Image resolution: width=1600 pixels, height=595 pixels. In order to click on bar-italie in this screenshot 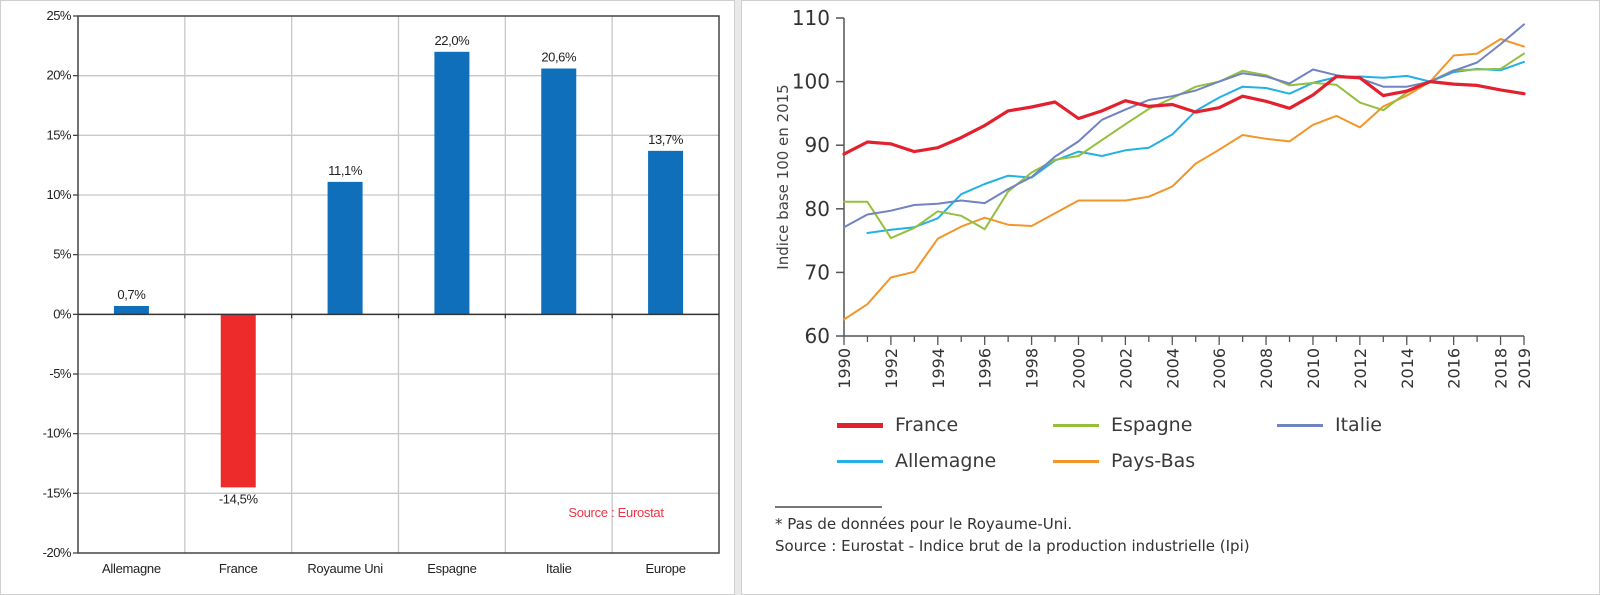, I will do `click(559, 191)`.